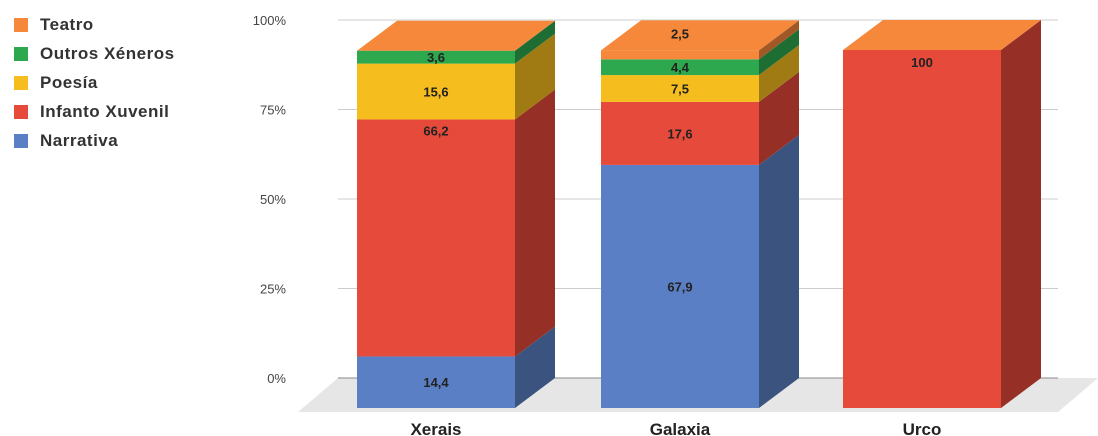 The width and height of the screenshot is (1098, 436). Describe the element at coordinates (107, 53) in the screenshot. I see `legend-label: Outros Xéneros` at that location.